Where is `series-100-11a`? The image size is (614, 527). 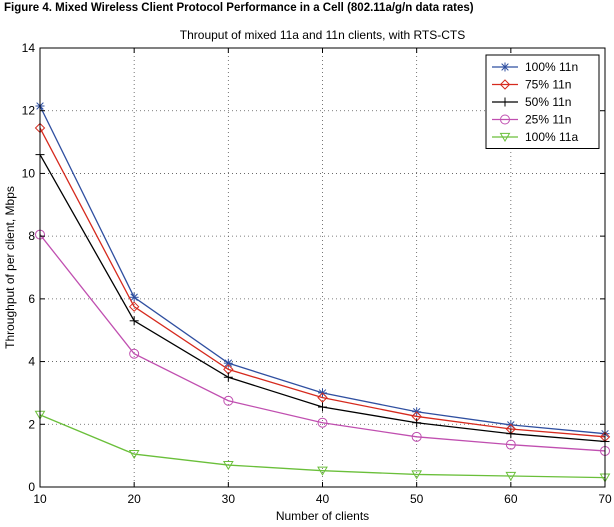
series-100-11a is located at coordinates (322, 446).